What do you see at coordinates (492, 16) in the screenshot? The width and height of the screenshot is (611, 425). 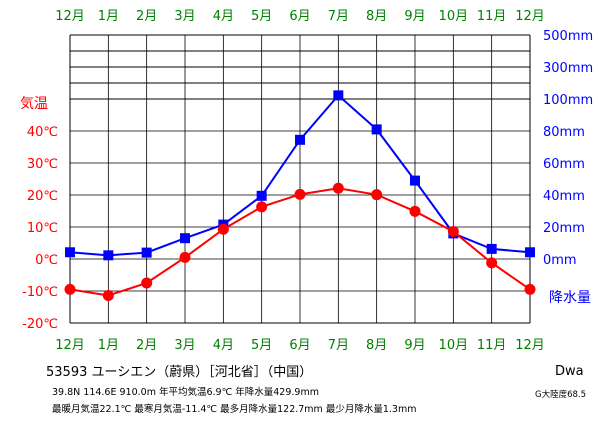 I see `month-label-top: 11月` at bounding box center [492, 16].